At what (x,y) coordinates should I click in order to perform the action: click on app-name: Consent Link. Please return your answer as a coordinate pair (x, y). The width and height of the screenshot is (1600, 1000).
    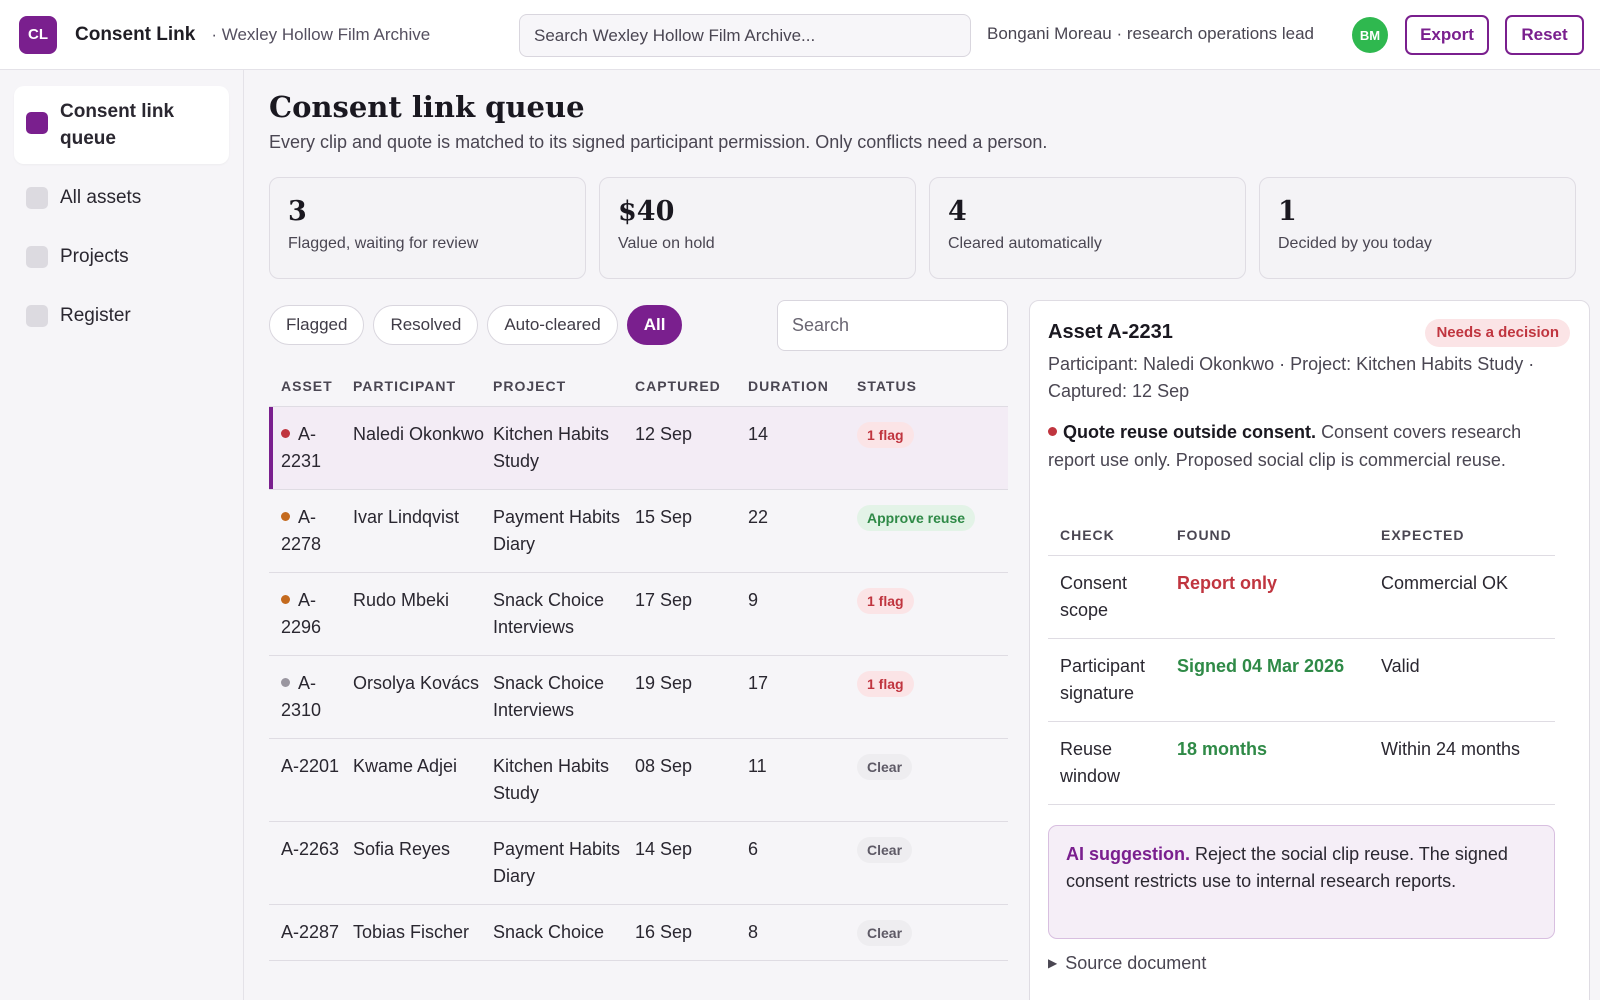
    Looking at the image, I should click on (135, 34).